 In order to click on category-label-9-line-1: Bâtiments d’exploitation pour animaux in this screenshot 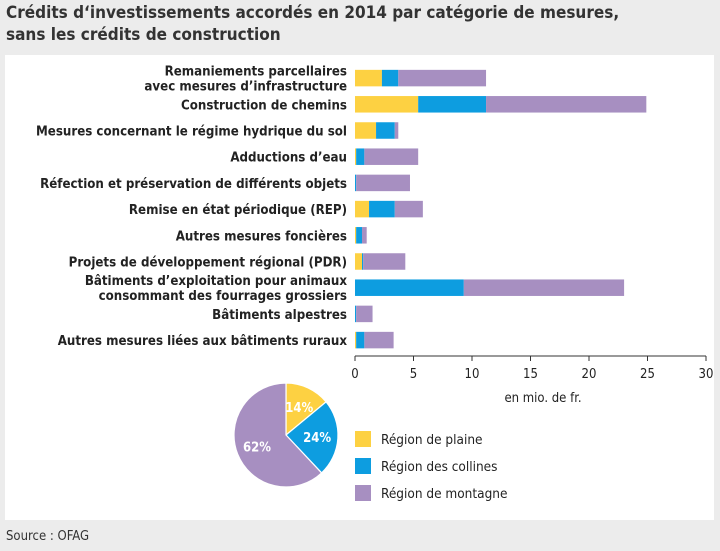, I will do `click(216, 281)`.